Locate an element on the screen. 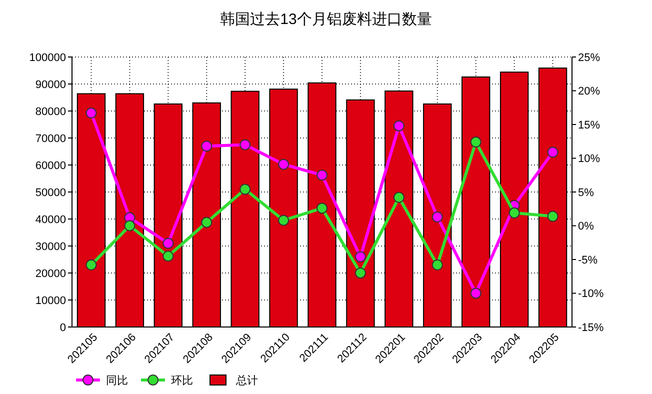 The height and width of the screenshot is (394, 652). y2-tick-label: 20% is located at coordinates (589, 92).